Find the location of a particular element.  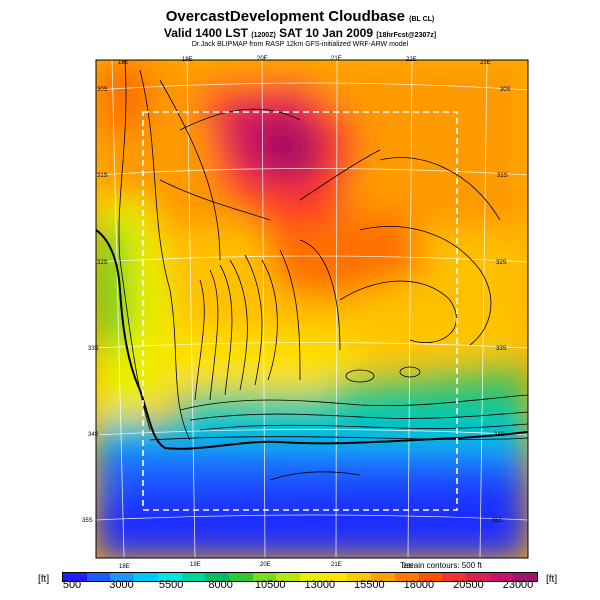

colorbar-label: 5500 is located at coordinates (171, 585).